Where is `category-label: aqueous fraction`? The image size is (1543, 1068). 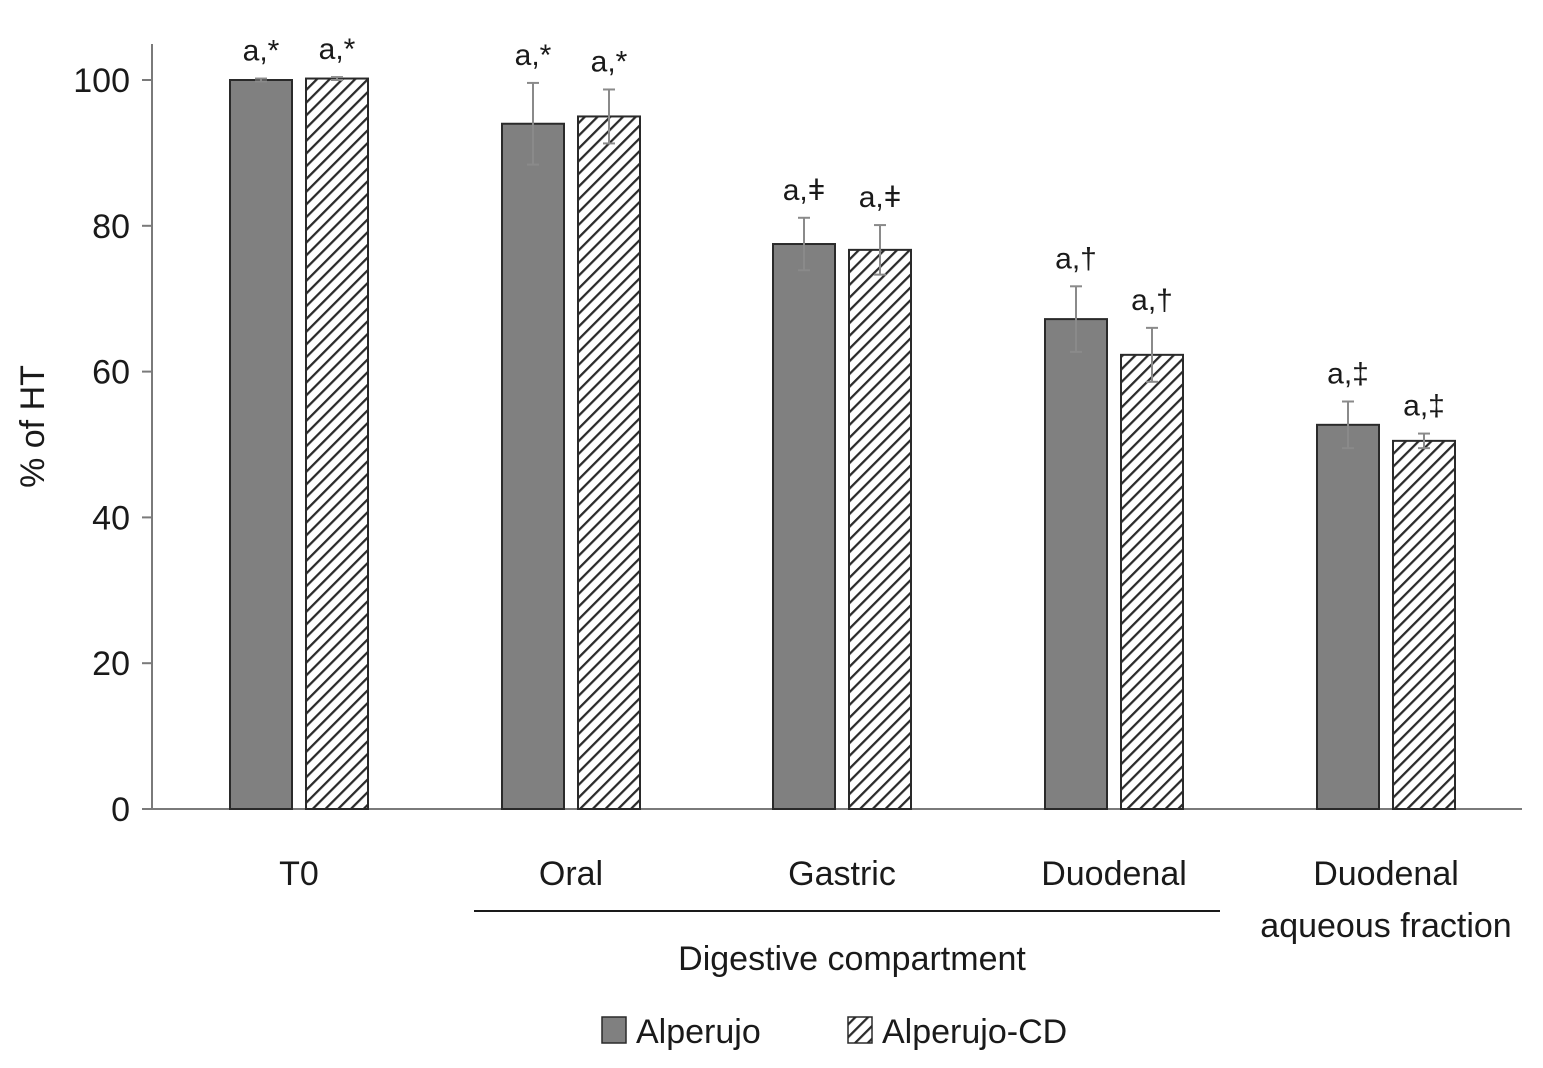 category-label: aqueous fraction is located at coordinates (1385, 926).